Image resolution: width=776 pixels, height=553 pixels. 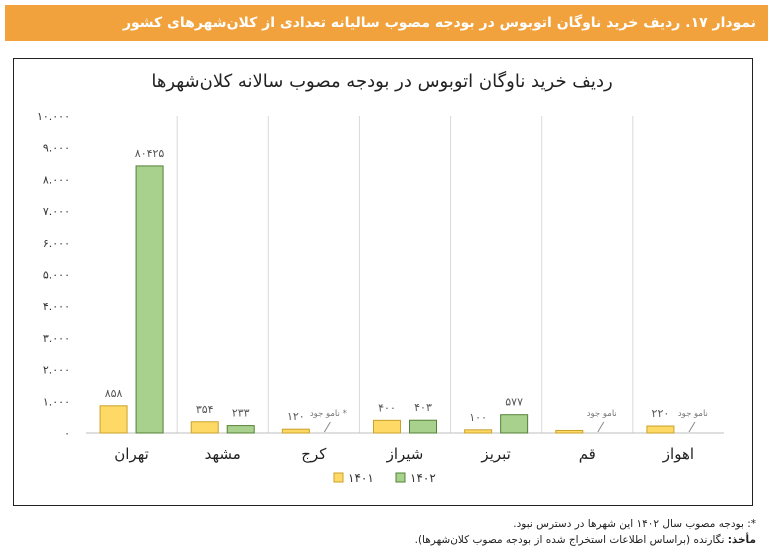 I want to click on x-tick-label: مشهد, so click(x=223, y=454).